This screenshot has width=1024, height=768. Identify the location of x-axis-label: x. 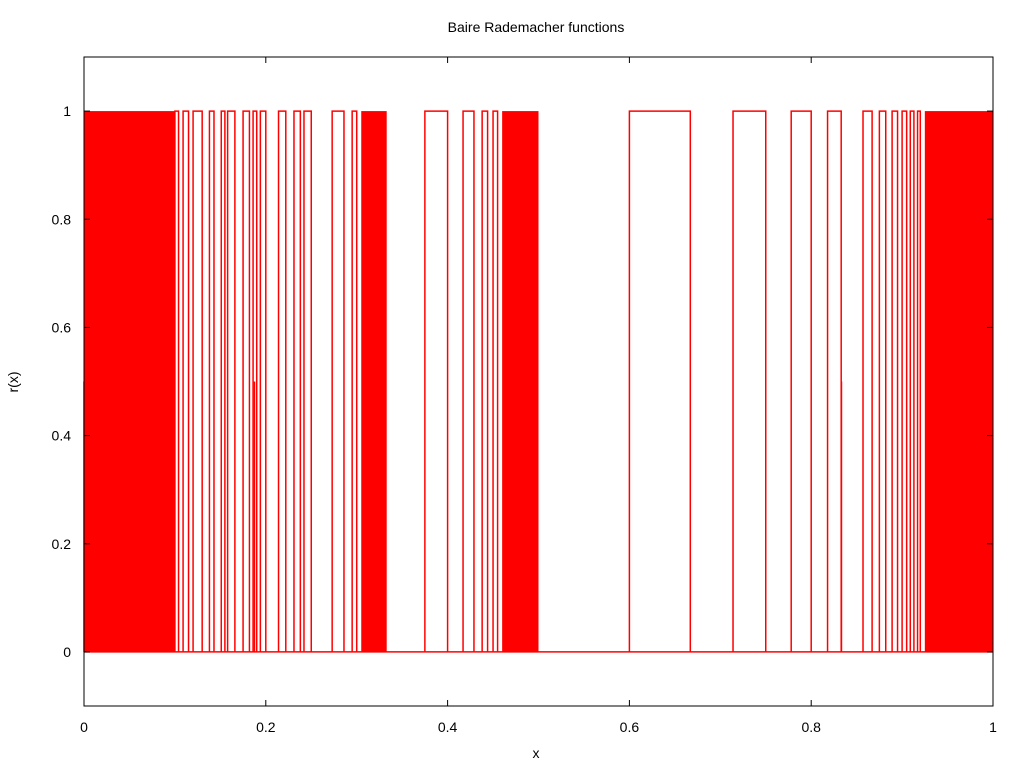
(536, 753).